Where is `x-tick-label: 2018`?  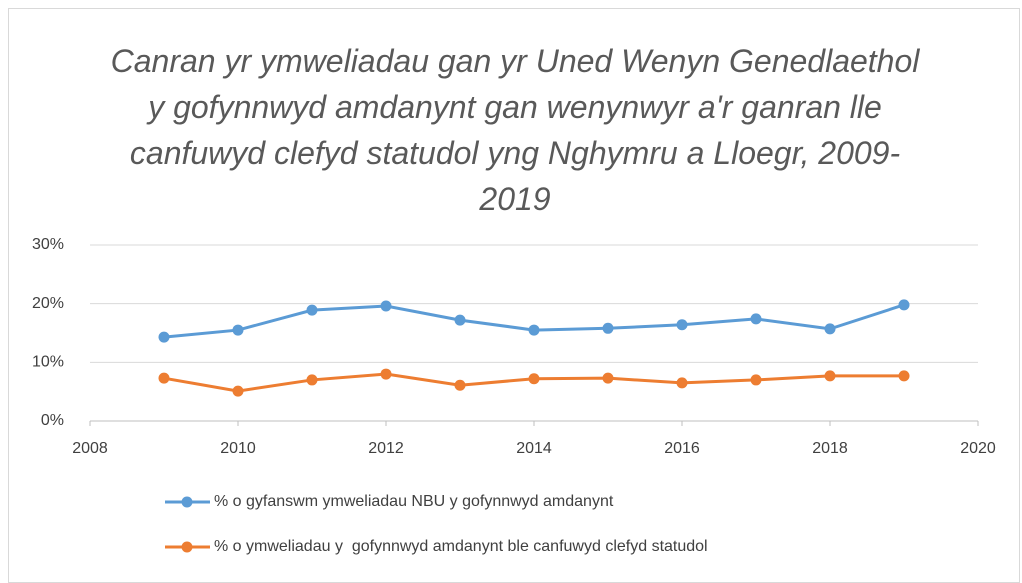 x-tick-label: 2018 is located at coordinates (830, 448).